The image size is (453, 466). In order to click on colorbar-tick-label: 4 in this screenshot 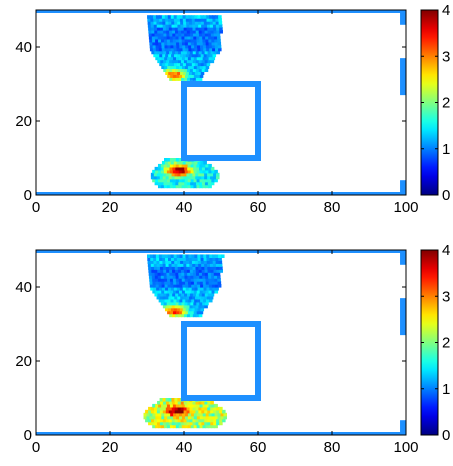, I will do `click(446, 10)`.